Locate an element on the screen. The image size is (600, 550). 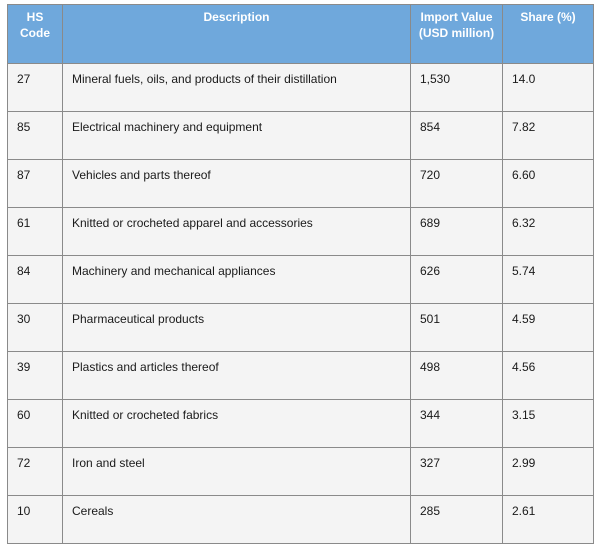
cell-share: 3.15 is located at coordinates (548, 423).